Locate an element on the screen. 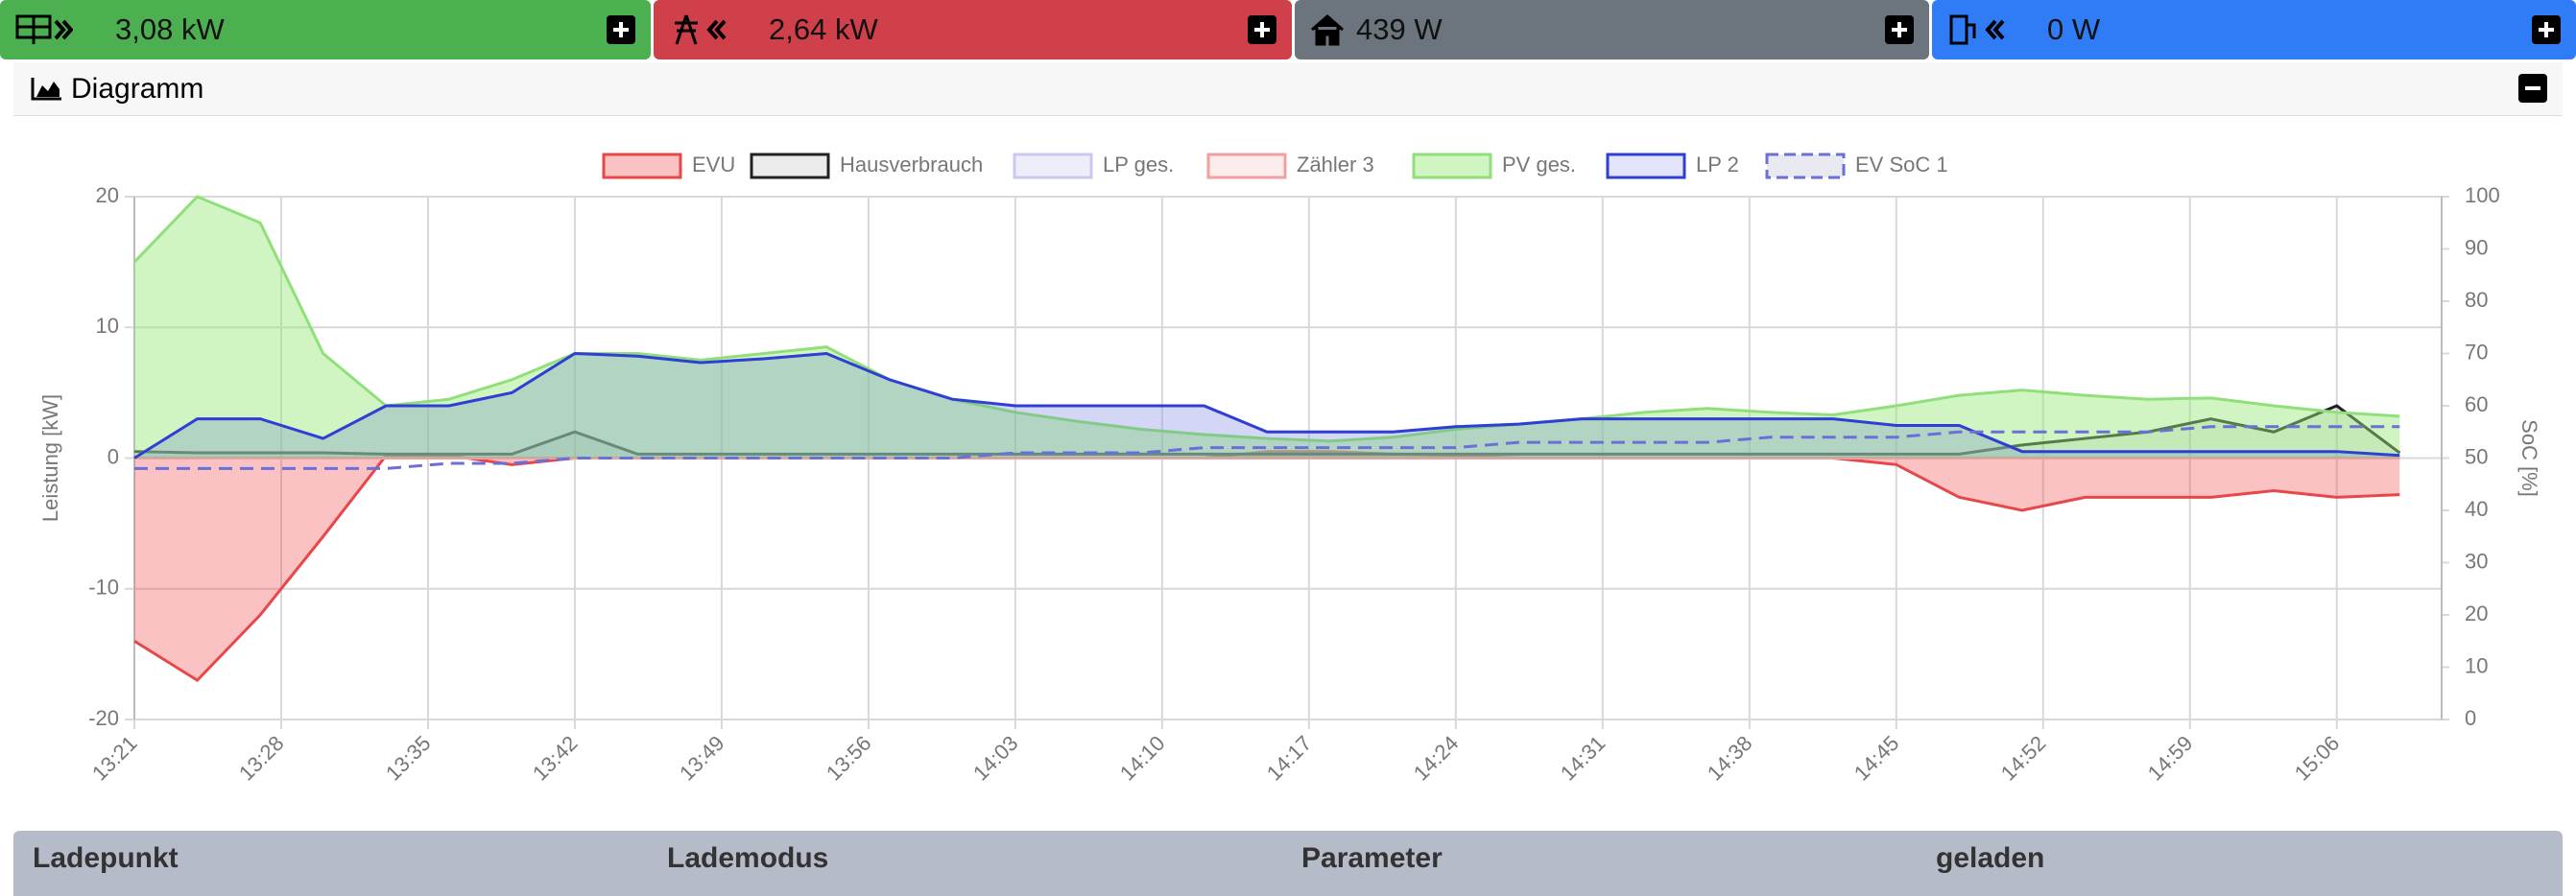 Image resolution: width=2576 pixels, height=896 pixels. x-tick-label: 14:45 is located at coordinates (1876, 758).